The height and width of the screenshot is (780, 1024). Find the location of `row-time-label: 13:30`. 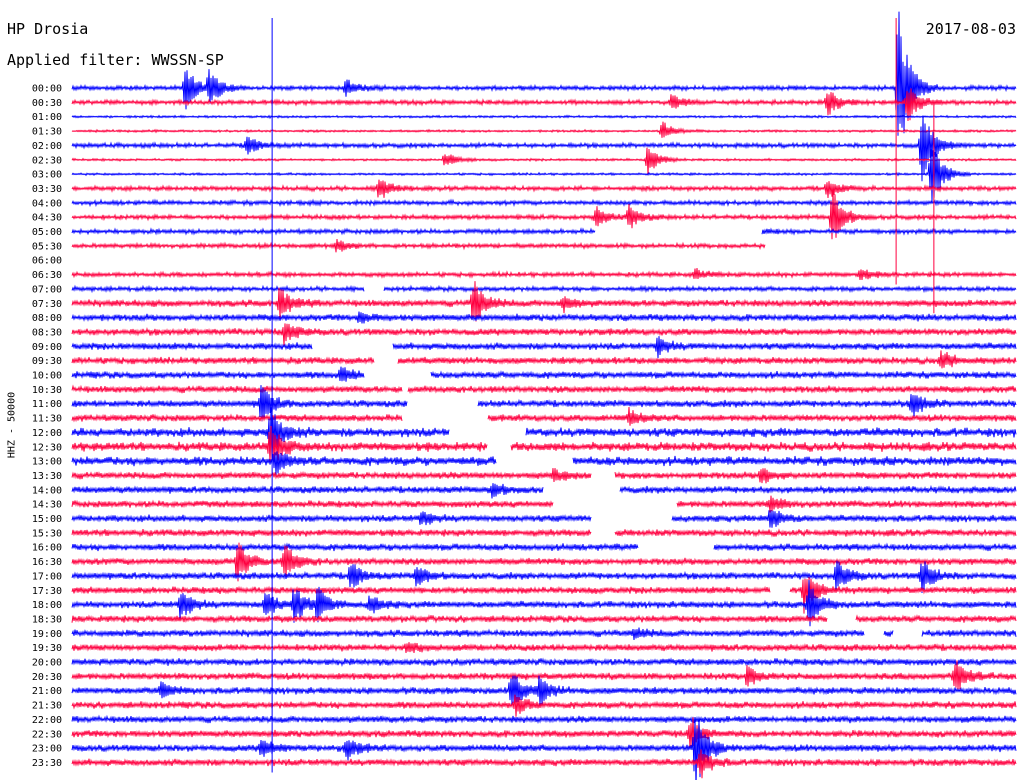

row-time-label: 13:30 is located at coordinates (47, 476).